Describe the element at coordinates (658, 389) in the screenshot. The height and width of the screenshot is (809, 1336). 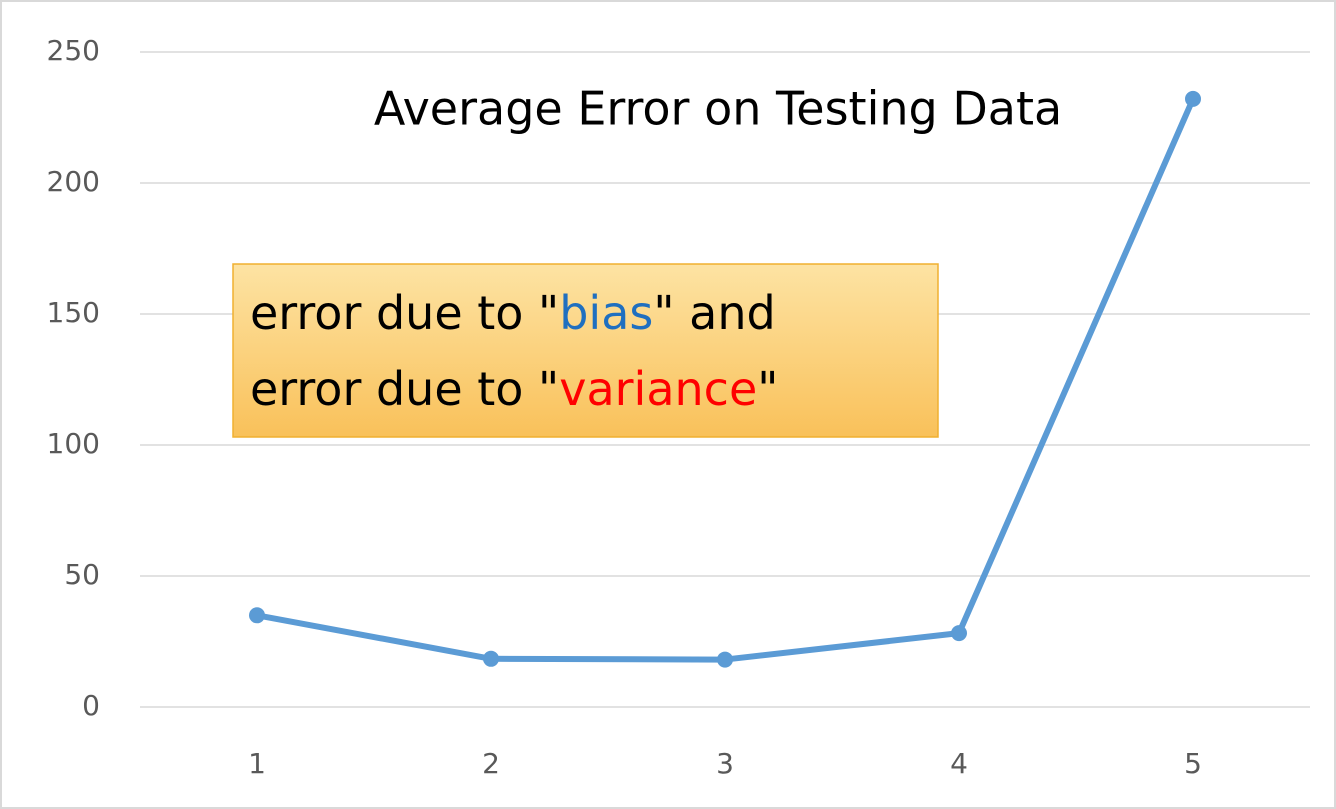
I see `annotation-text: variance` at that location.